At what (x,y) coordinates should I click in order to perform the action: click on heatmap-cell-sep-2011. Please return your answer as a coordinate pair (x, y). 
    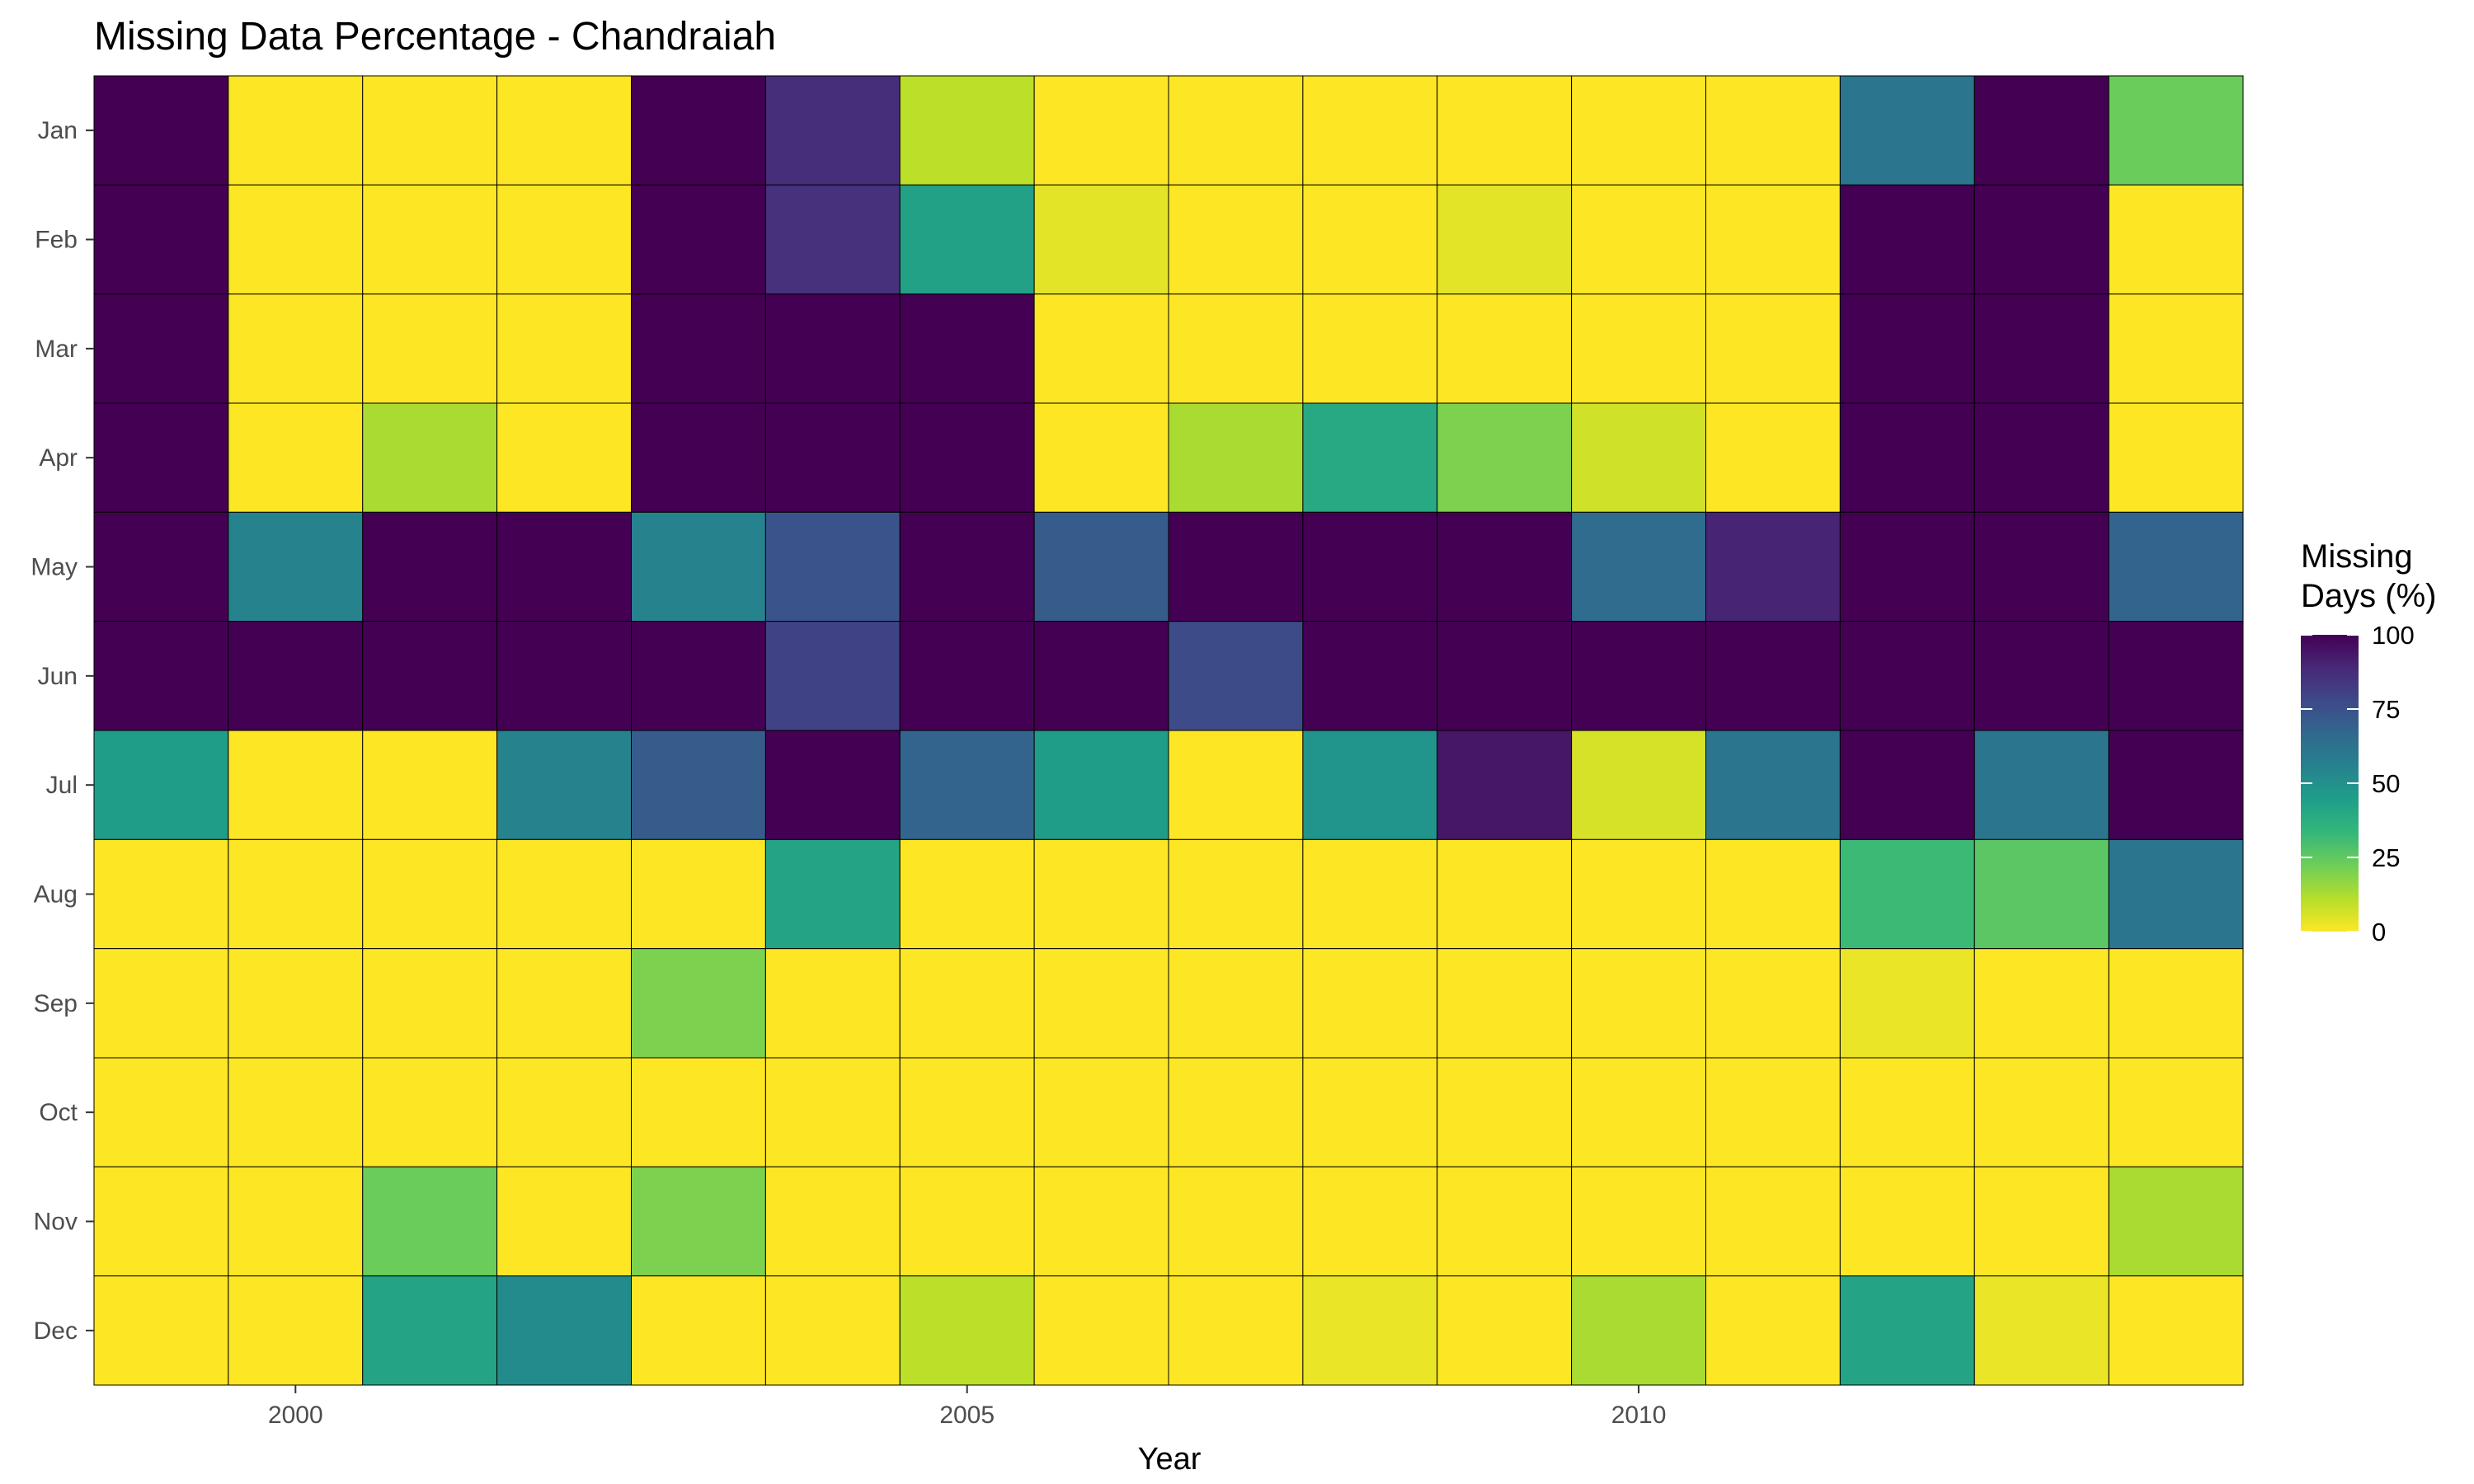
    Looking at the image, I should click on (1773, 1004).